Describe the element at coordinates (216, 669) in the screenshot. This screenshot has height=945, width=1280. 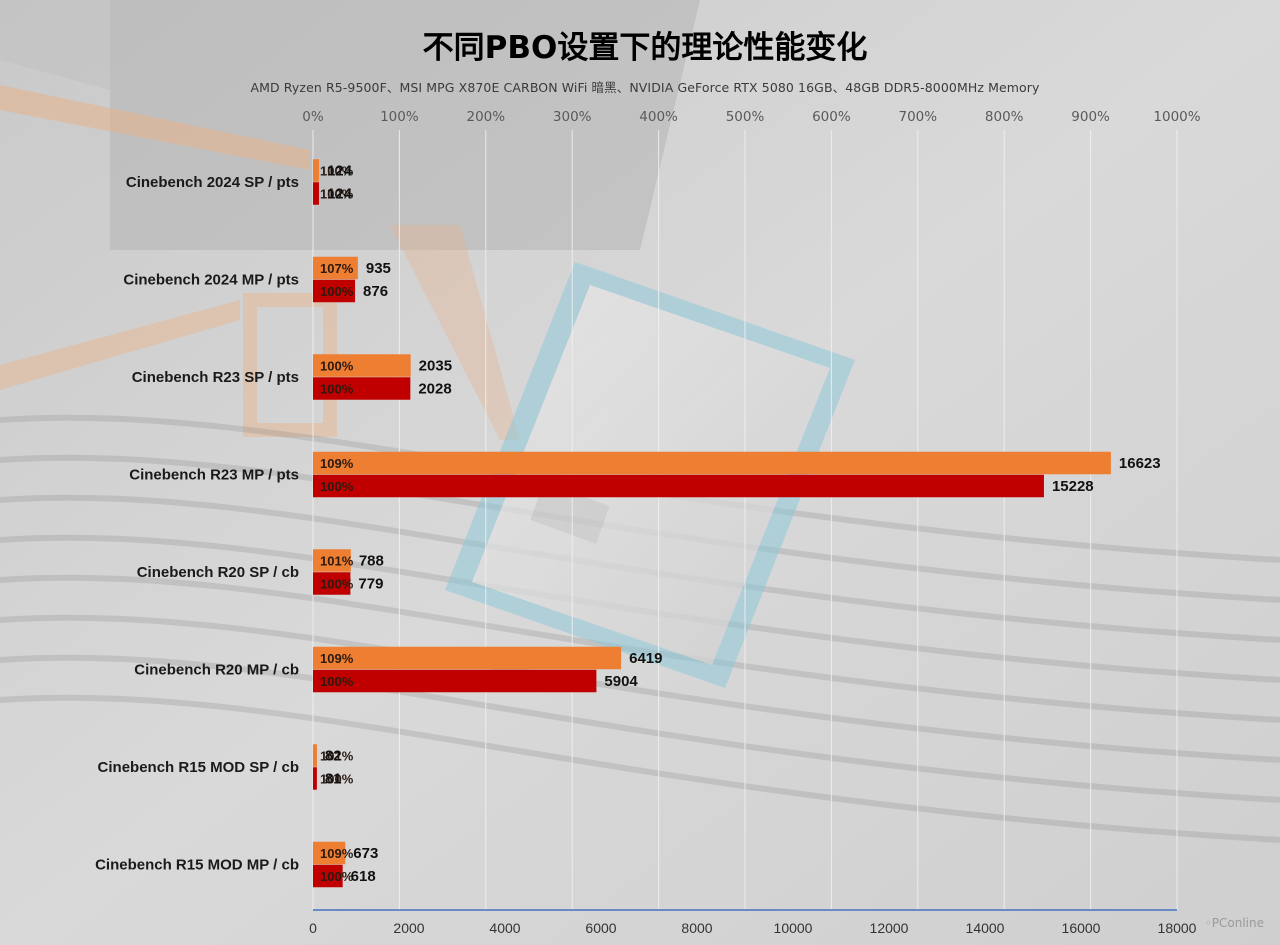
I see `category-label: Cinebench R20 MP / cb` at that location.